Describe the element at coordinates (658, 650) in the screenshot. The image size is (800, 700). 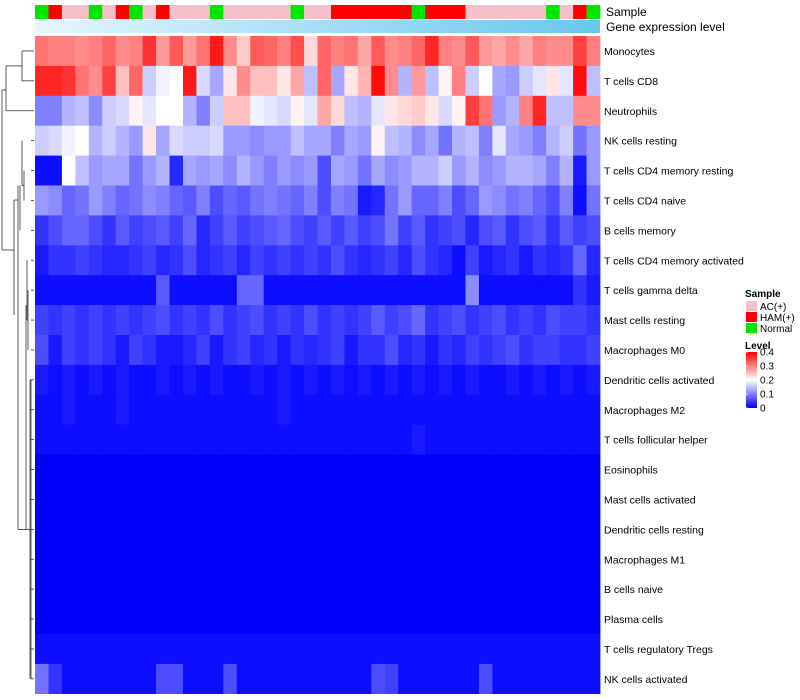
I see `row-label: T cells regulatory Tregs` at that location.